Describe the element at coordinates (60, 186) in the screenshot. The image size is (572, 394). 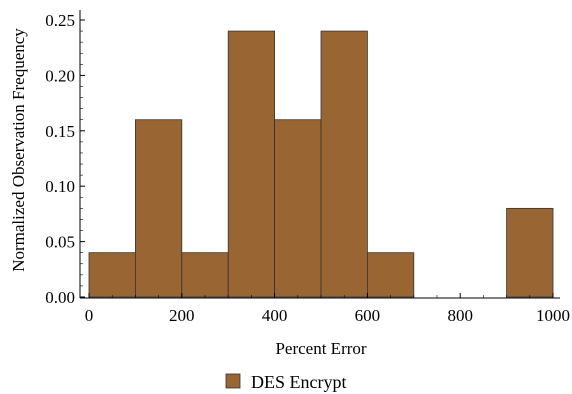
I see `y-tick-label: 0.10` at that location.